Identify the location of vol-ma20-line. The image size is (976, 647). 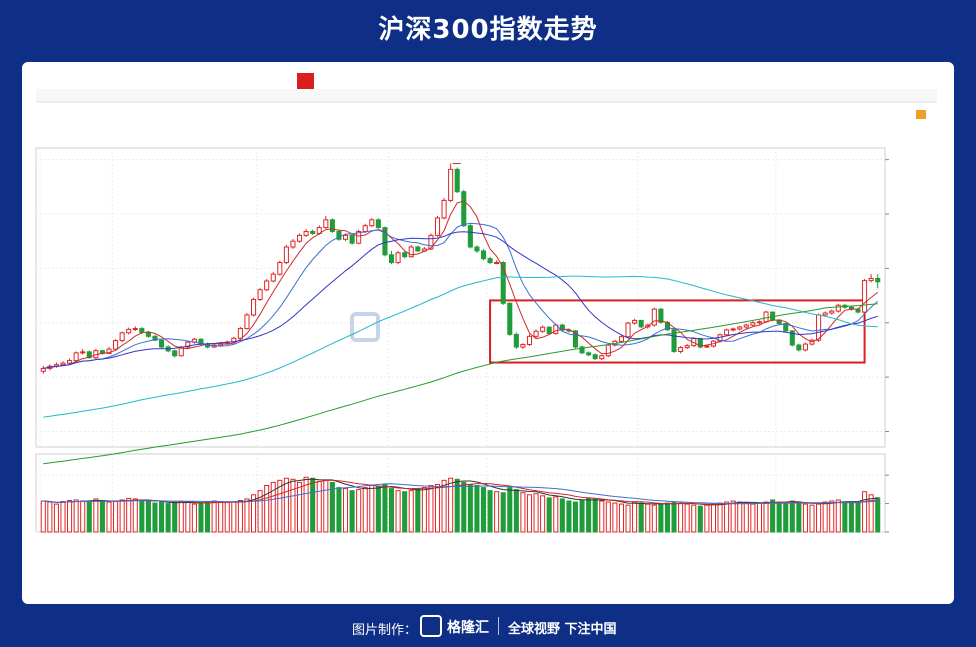
(460, 494).